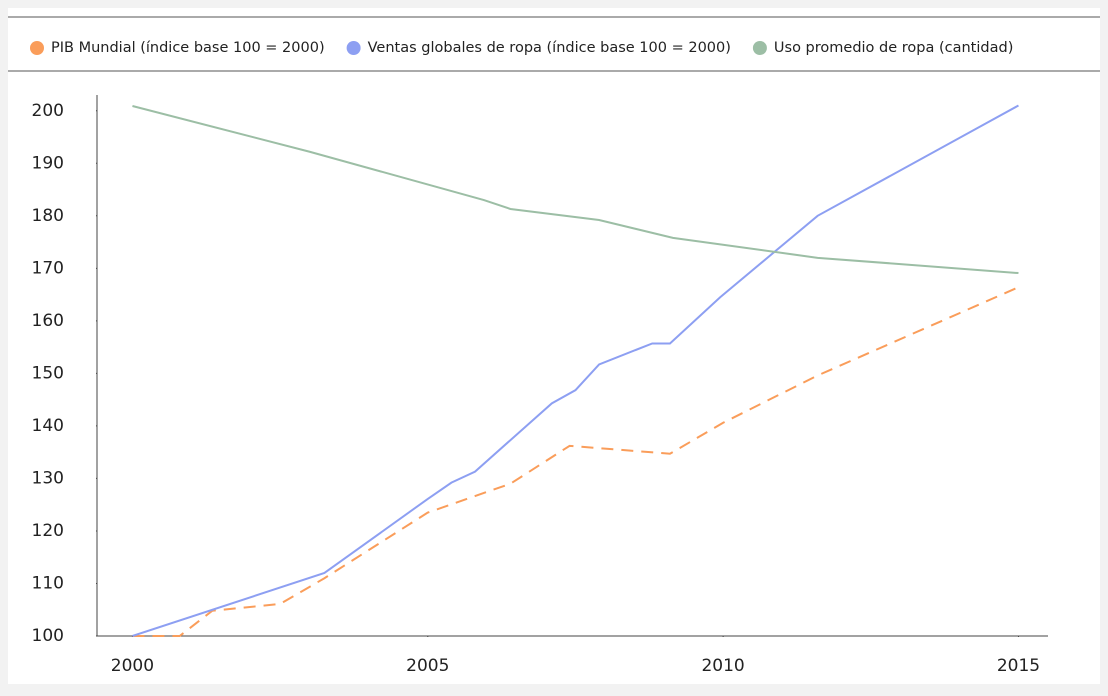  Describe the element at coordinates (48, 111) in the screenshot. I see `y-tick-label: 200` at that location.